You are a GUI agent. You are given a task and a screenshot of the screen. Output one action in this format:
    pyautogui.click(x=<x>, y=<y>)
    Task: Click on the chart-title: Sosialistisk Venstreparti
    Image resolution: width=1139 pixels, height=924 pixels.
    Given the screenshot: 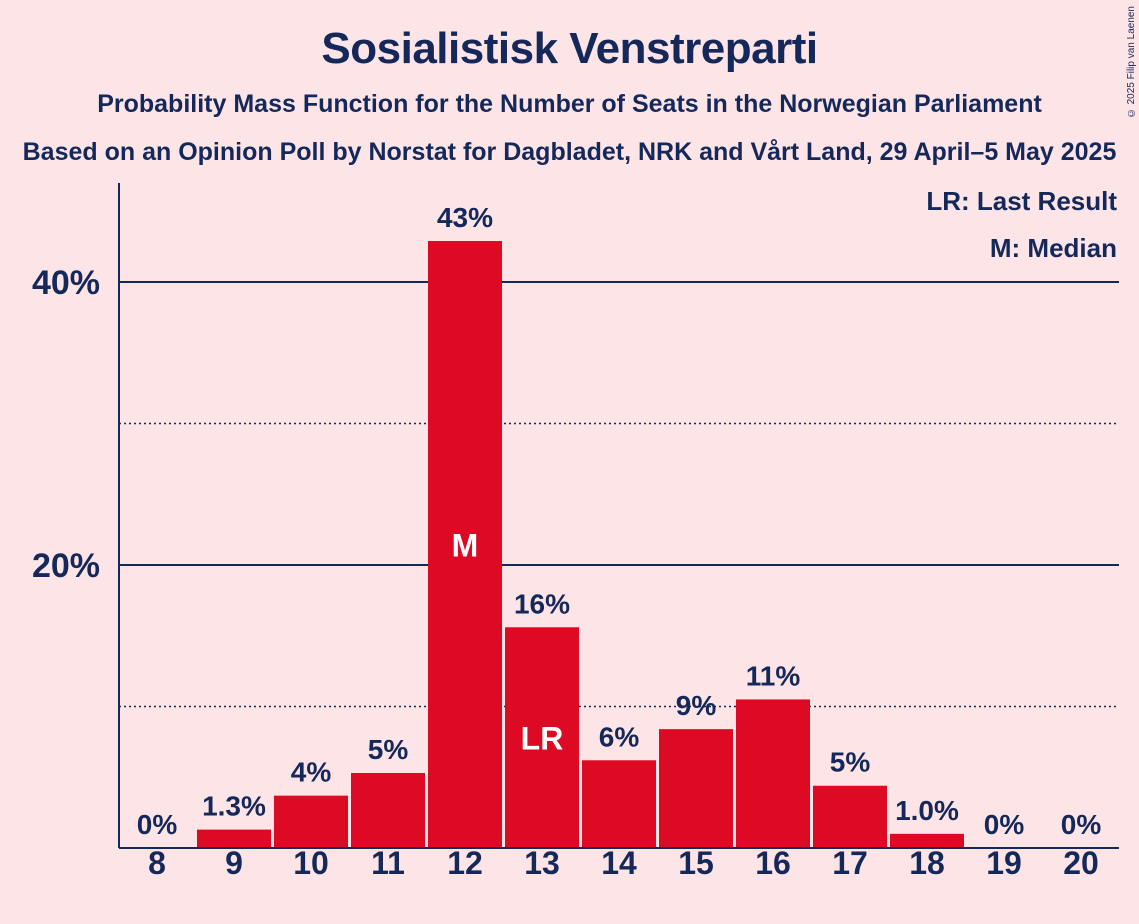 What is the action you would take?
    pyautogui.click(x=569, y=48)
    